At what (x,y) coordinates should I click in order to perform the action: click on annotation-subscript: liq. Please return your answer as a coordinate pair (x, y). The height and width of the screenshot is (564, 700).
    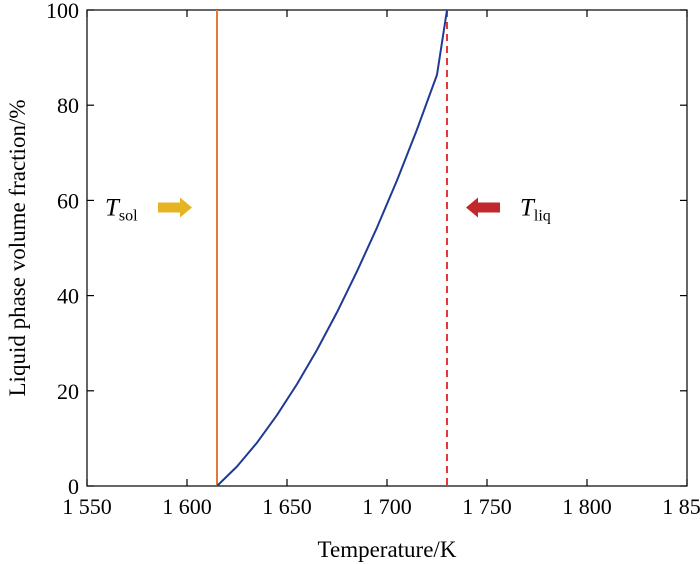
    Looking at the image, I should click on (542, 216).